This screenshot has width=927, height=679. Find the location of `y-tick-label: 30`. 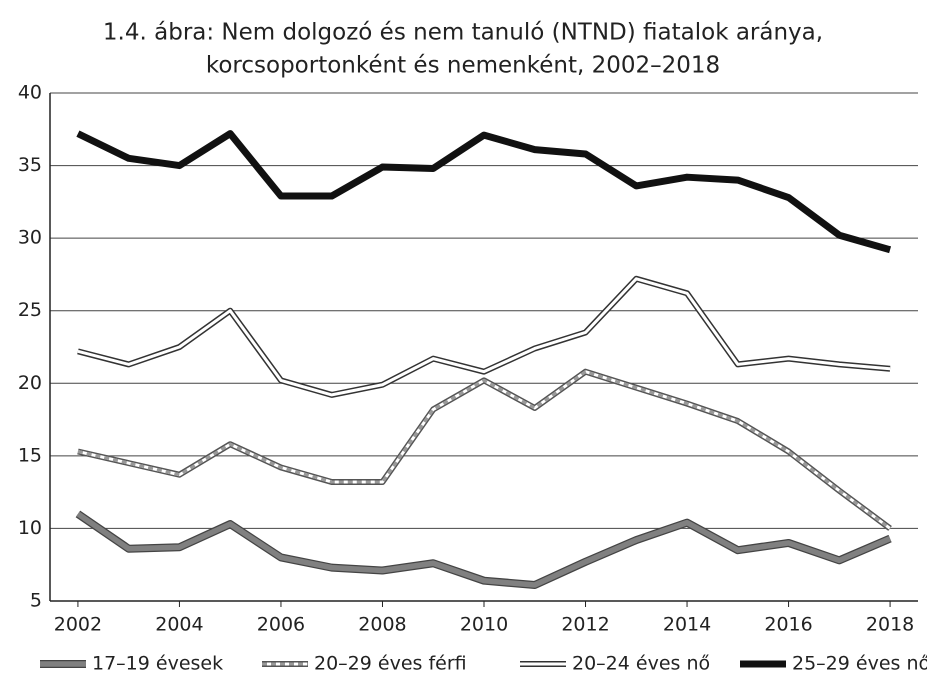

y-tick-label: 30 is located at coordinates (30, 238).